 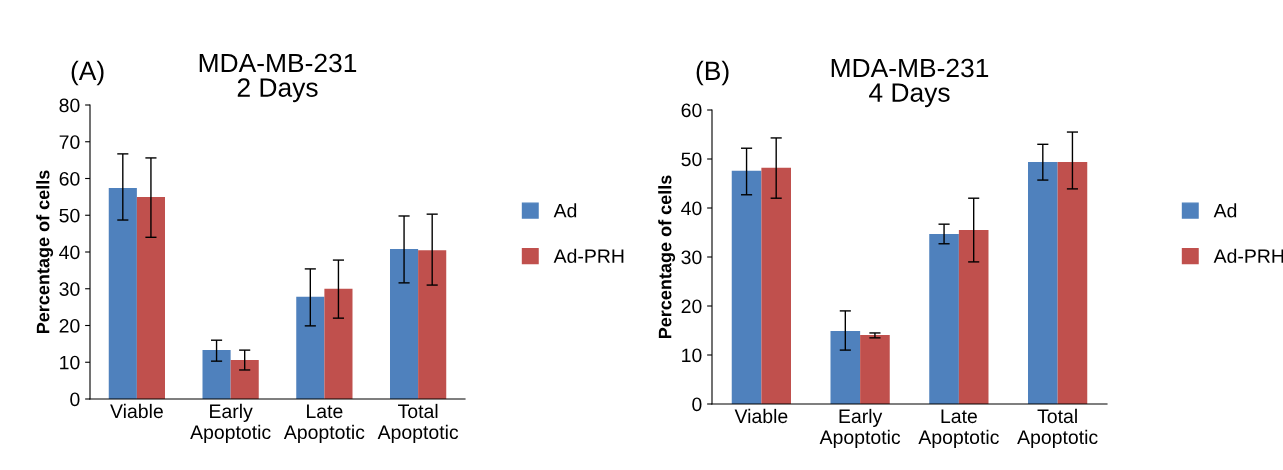 What do you see at coordinates (69, 105) in the screenshot?
I see `y-tick-label: 80` at bounding box center [69, 105].